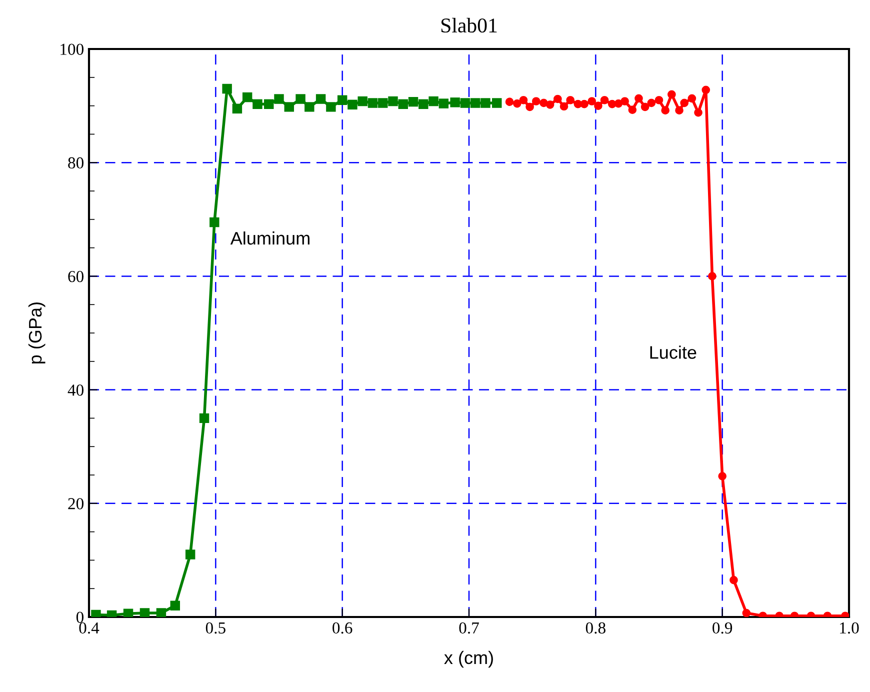 The height and width of the screenshot is (692, 870). Describe the element at coordinates (270, 238) in the screenshot. I see `series-label: Aluminum` at that location.